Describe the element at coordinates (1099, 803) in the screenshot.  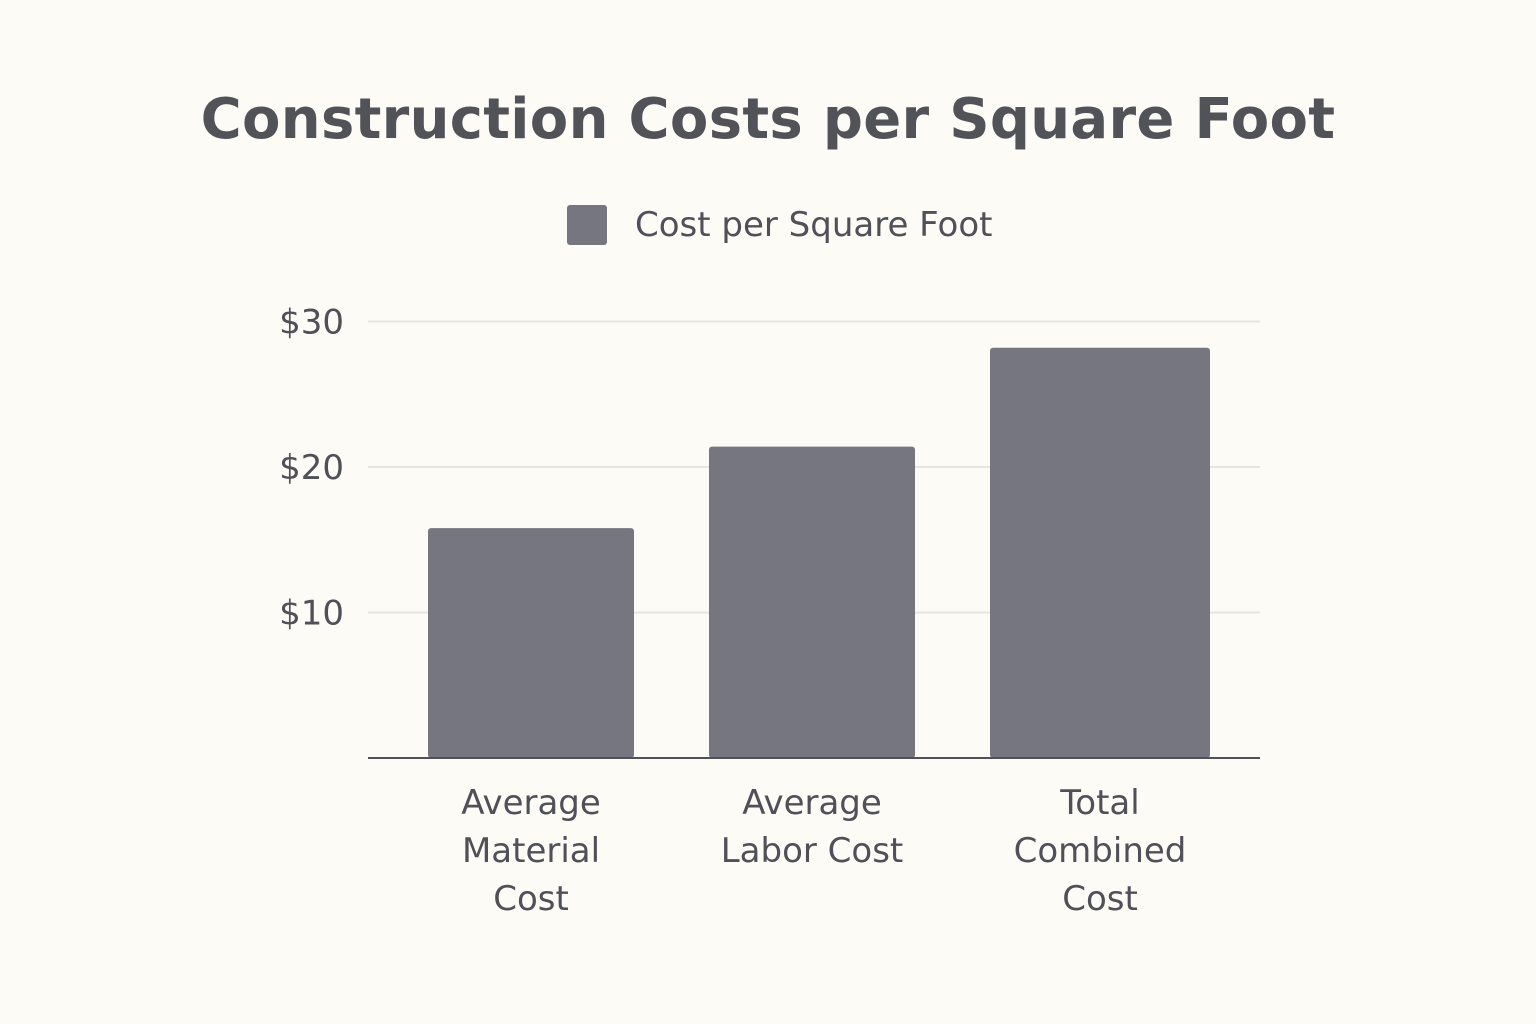
I see `x-category-label-line: Total` at that location.